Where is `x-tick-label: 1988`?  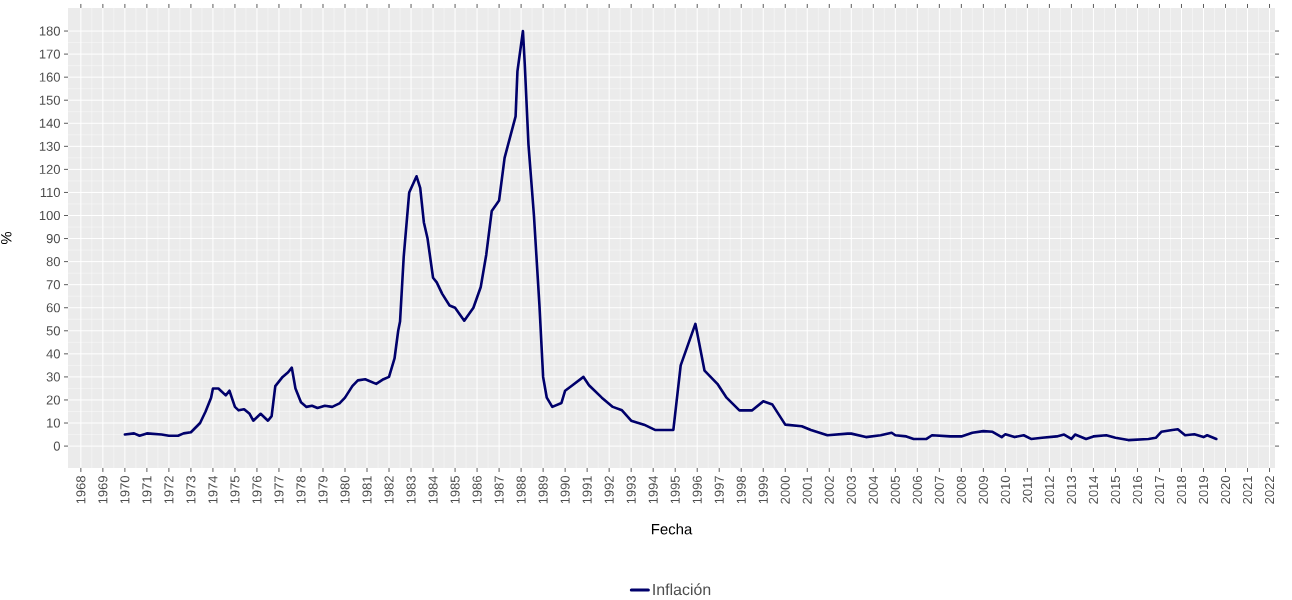
x-tick-label: 1988 is located at coordinates (521, 490).